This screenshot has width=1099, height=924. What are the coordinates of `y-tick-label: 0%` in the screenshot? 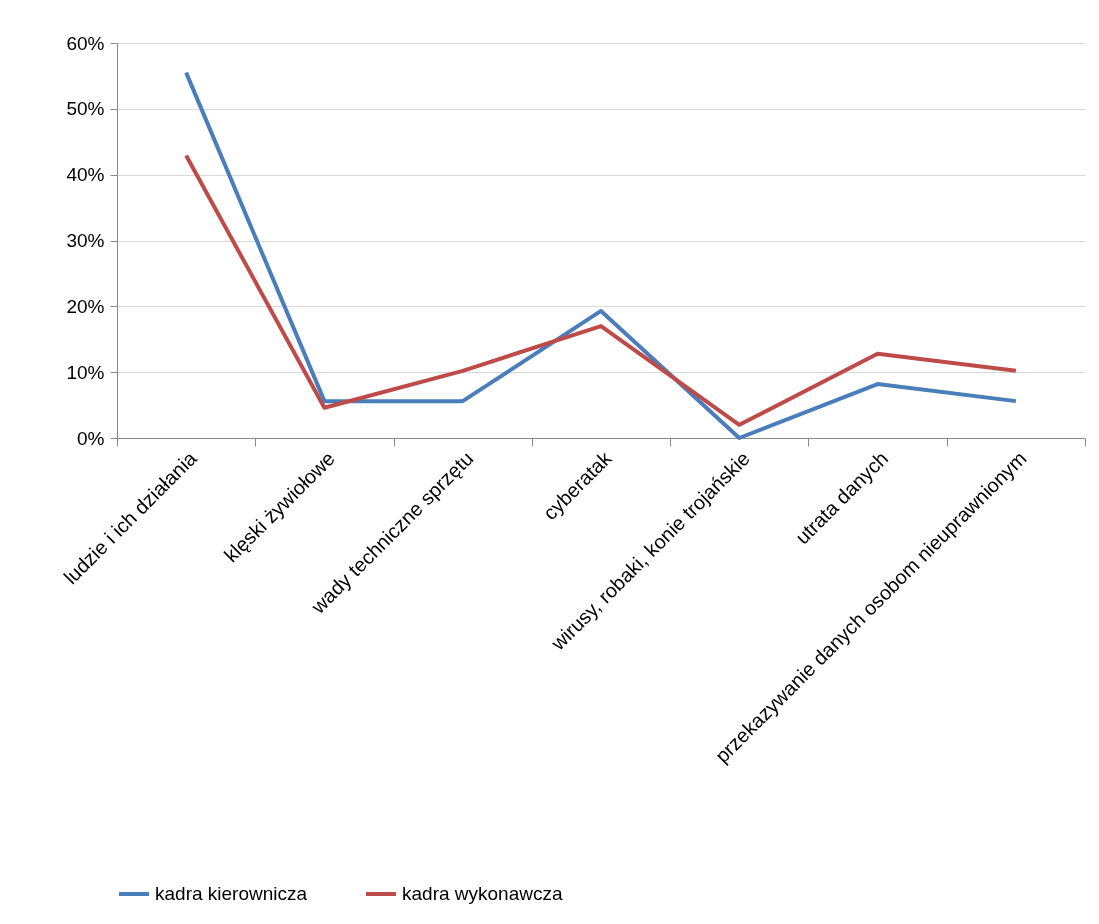 It's located at (91, 438).